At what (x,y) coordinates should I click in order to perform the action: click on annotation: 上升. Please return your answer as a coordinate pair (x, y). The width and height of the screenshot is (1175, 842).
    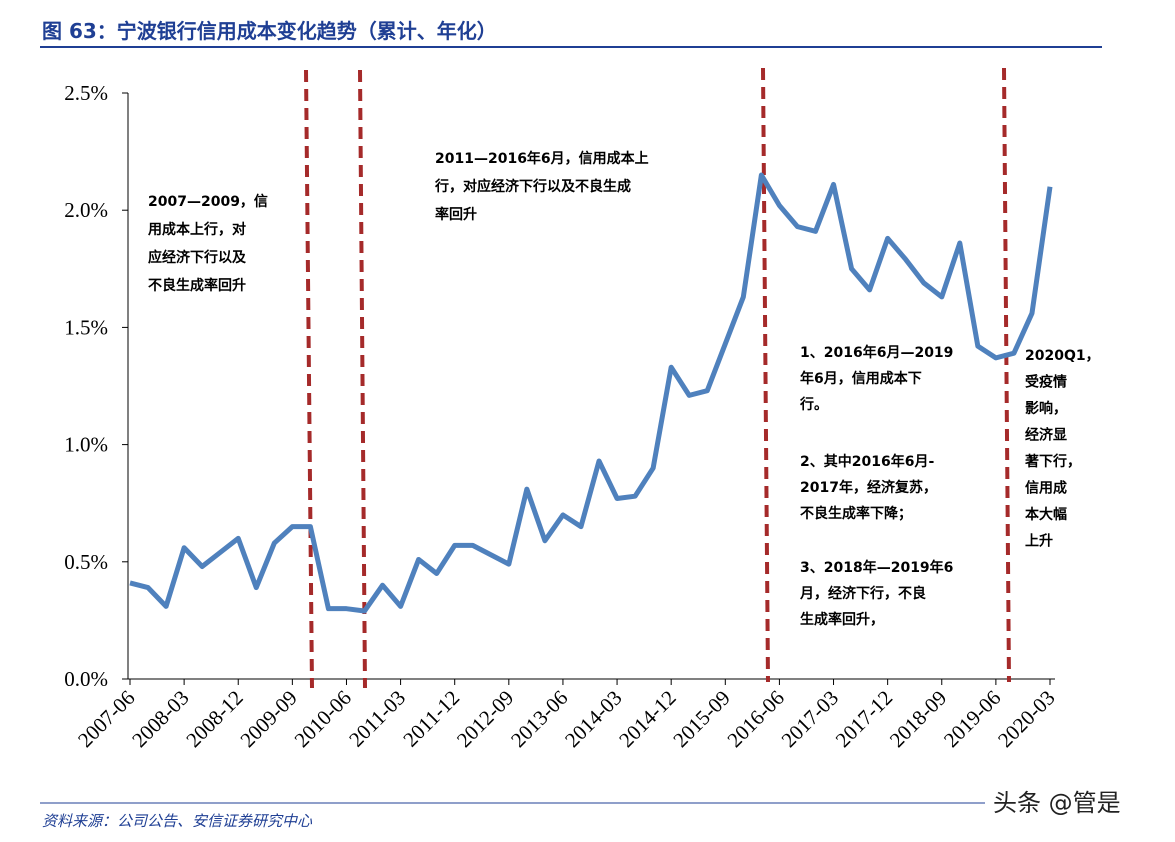
    Looking at the image, I should click on (1039, 541).